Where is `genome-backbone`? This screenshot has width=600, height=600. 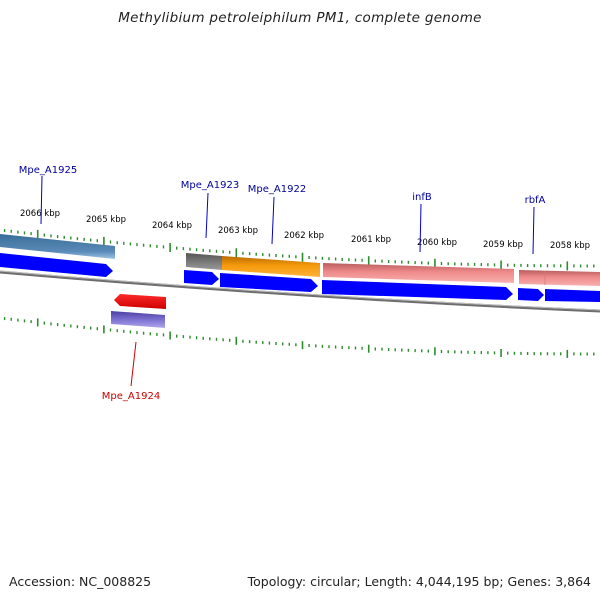 genome-backbone is located at coordinates (300, 291).